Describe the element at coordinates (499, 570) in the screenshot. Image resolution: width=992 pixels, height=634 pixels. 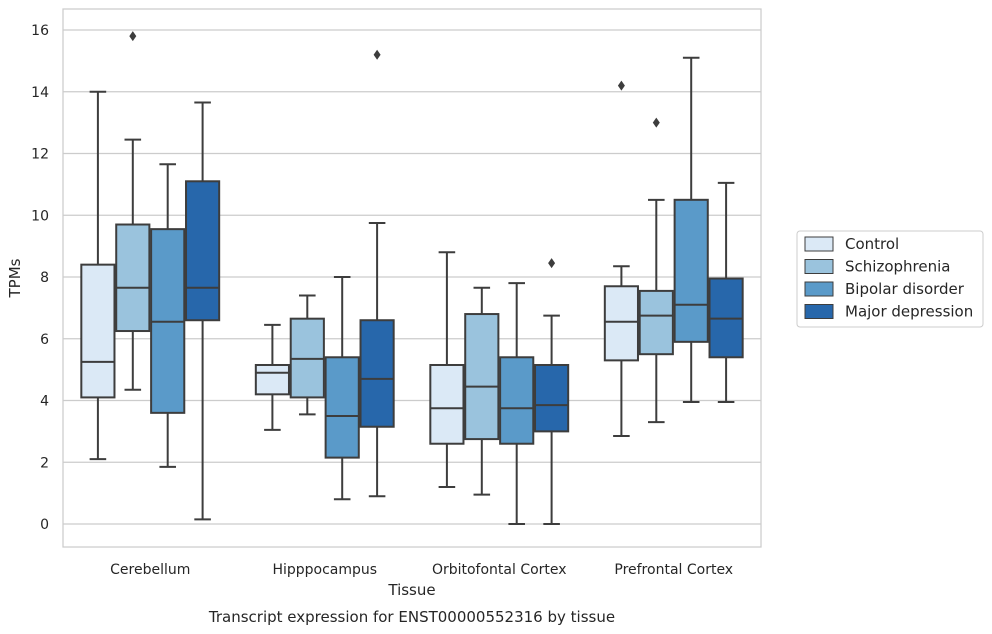
I see `x-tick-label: Orbitofontal Cortex` at that location.